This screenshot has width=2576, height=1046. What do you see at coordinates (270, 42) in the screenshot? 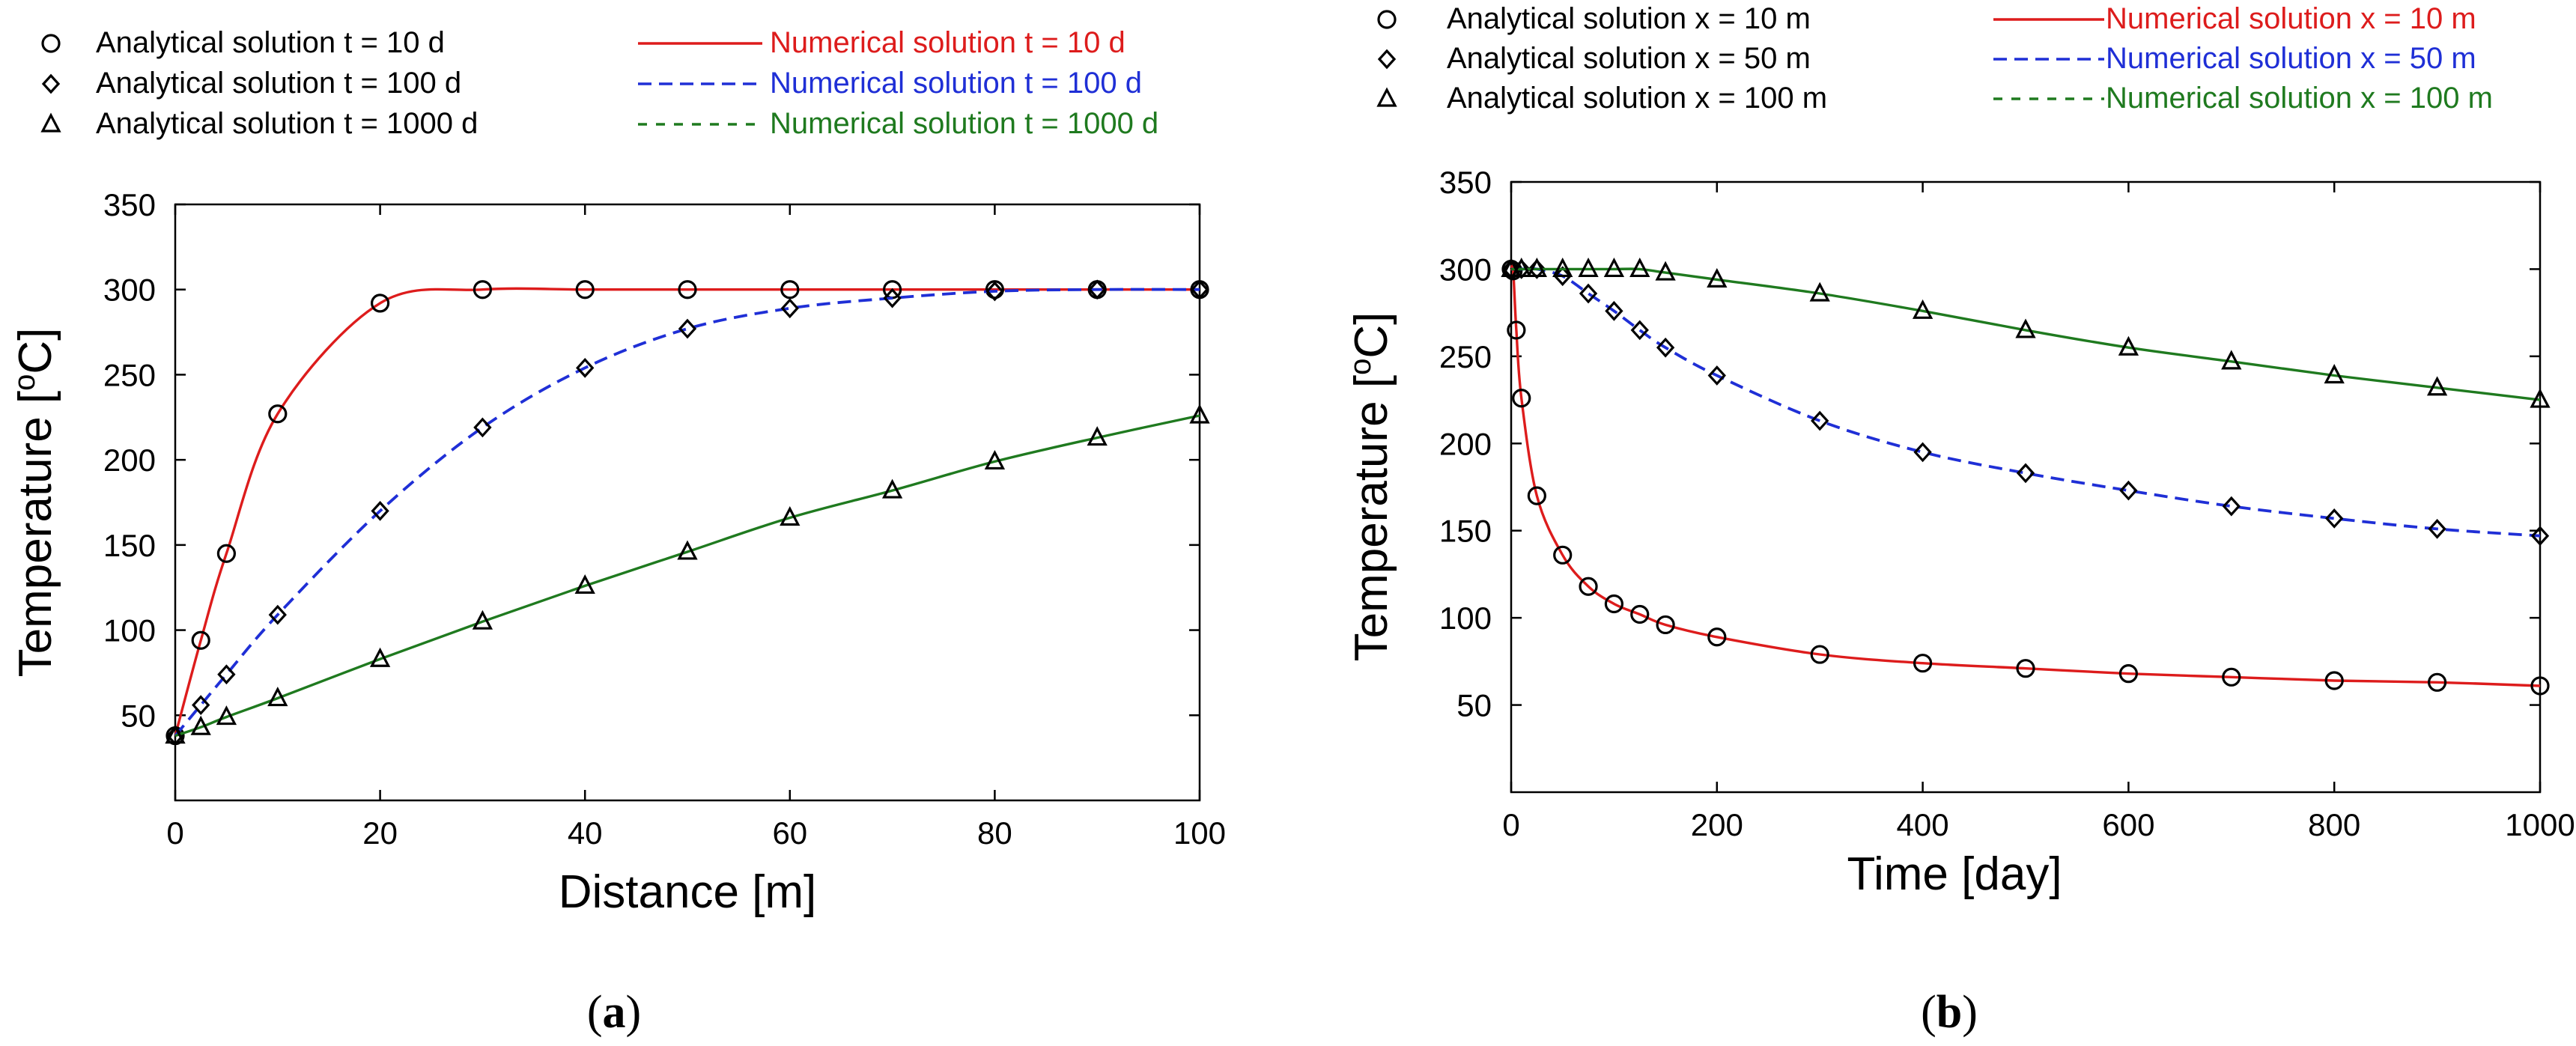
I see `legend-analytical-label-a-1: Analytical solution t = 10 d` at bounding box center [270, 42].